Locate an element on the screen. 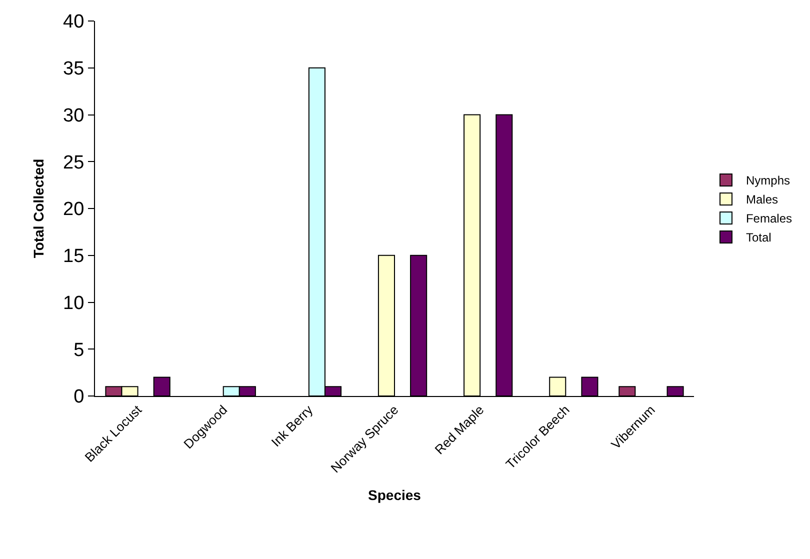  y-tick-label: 25 is located at coordinates (73, 163).